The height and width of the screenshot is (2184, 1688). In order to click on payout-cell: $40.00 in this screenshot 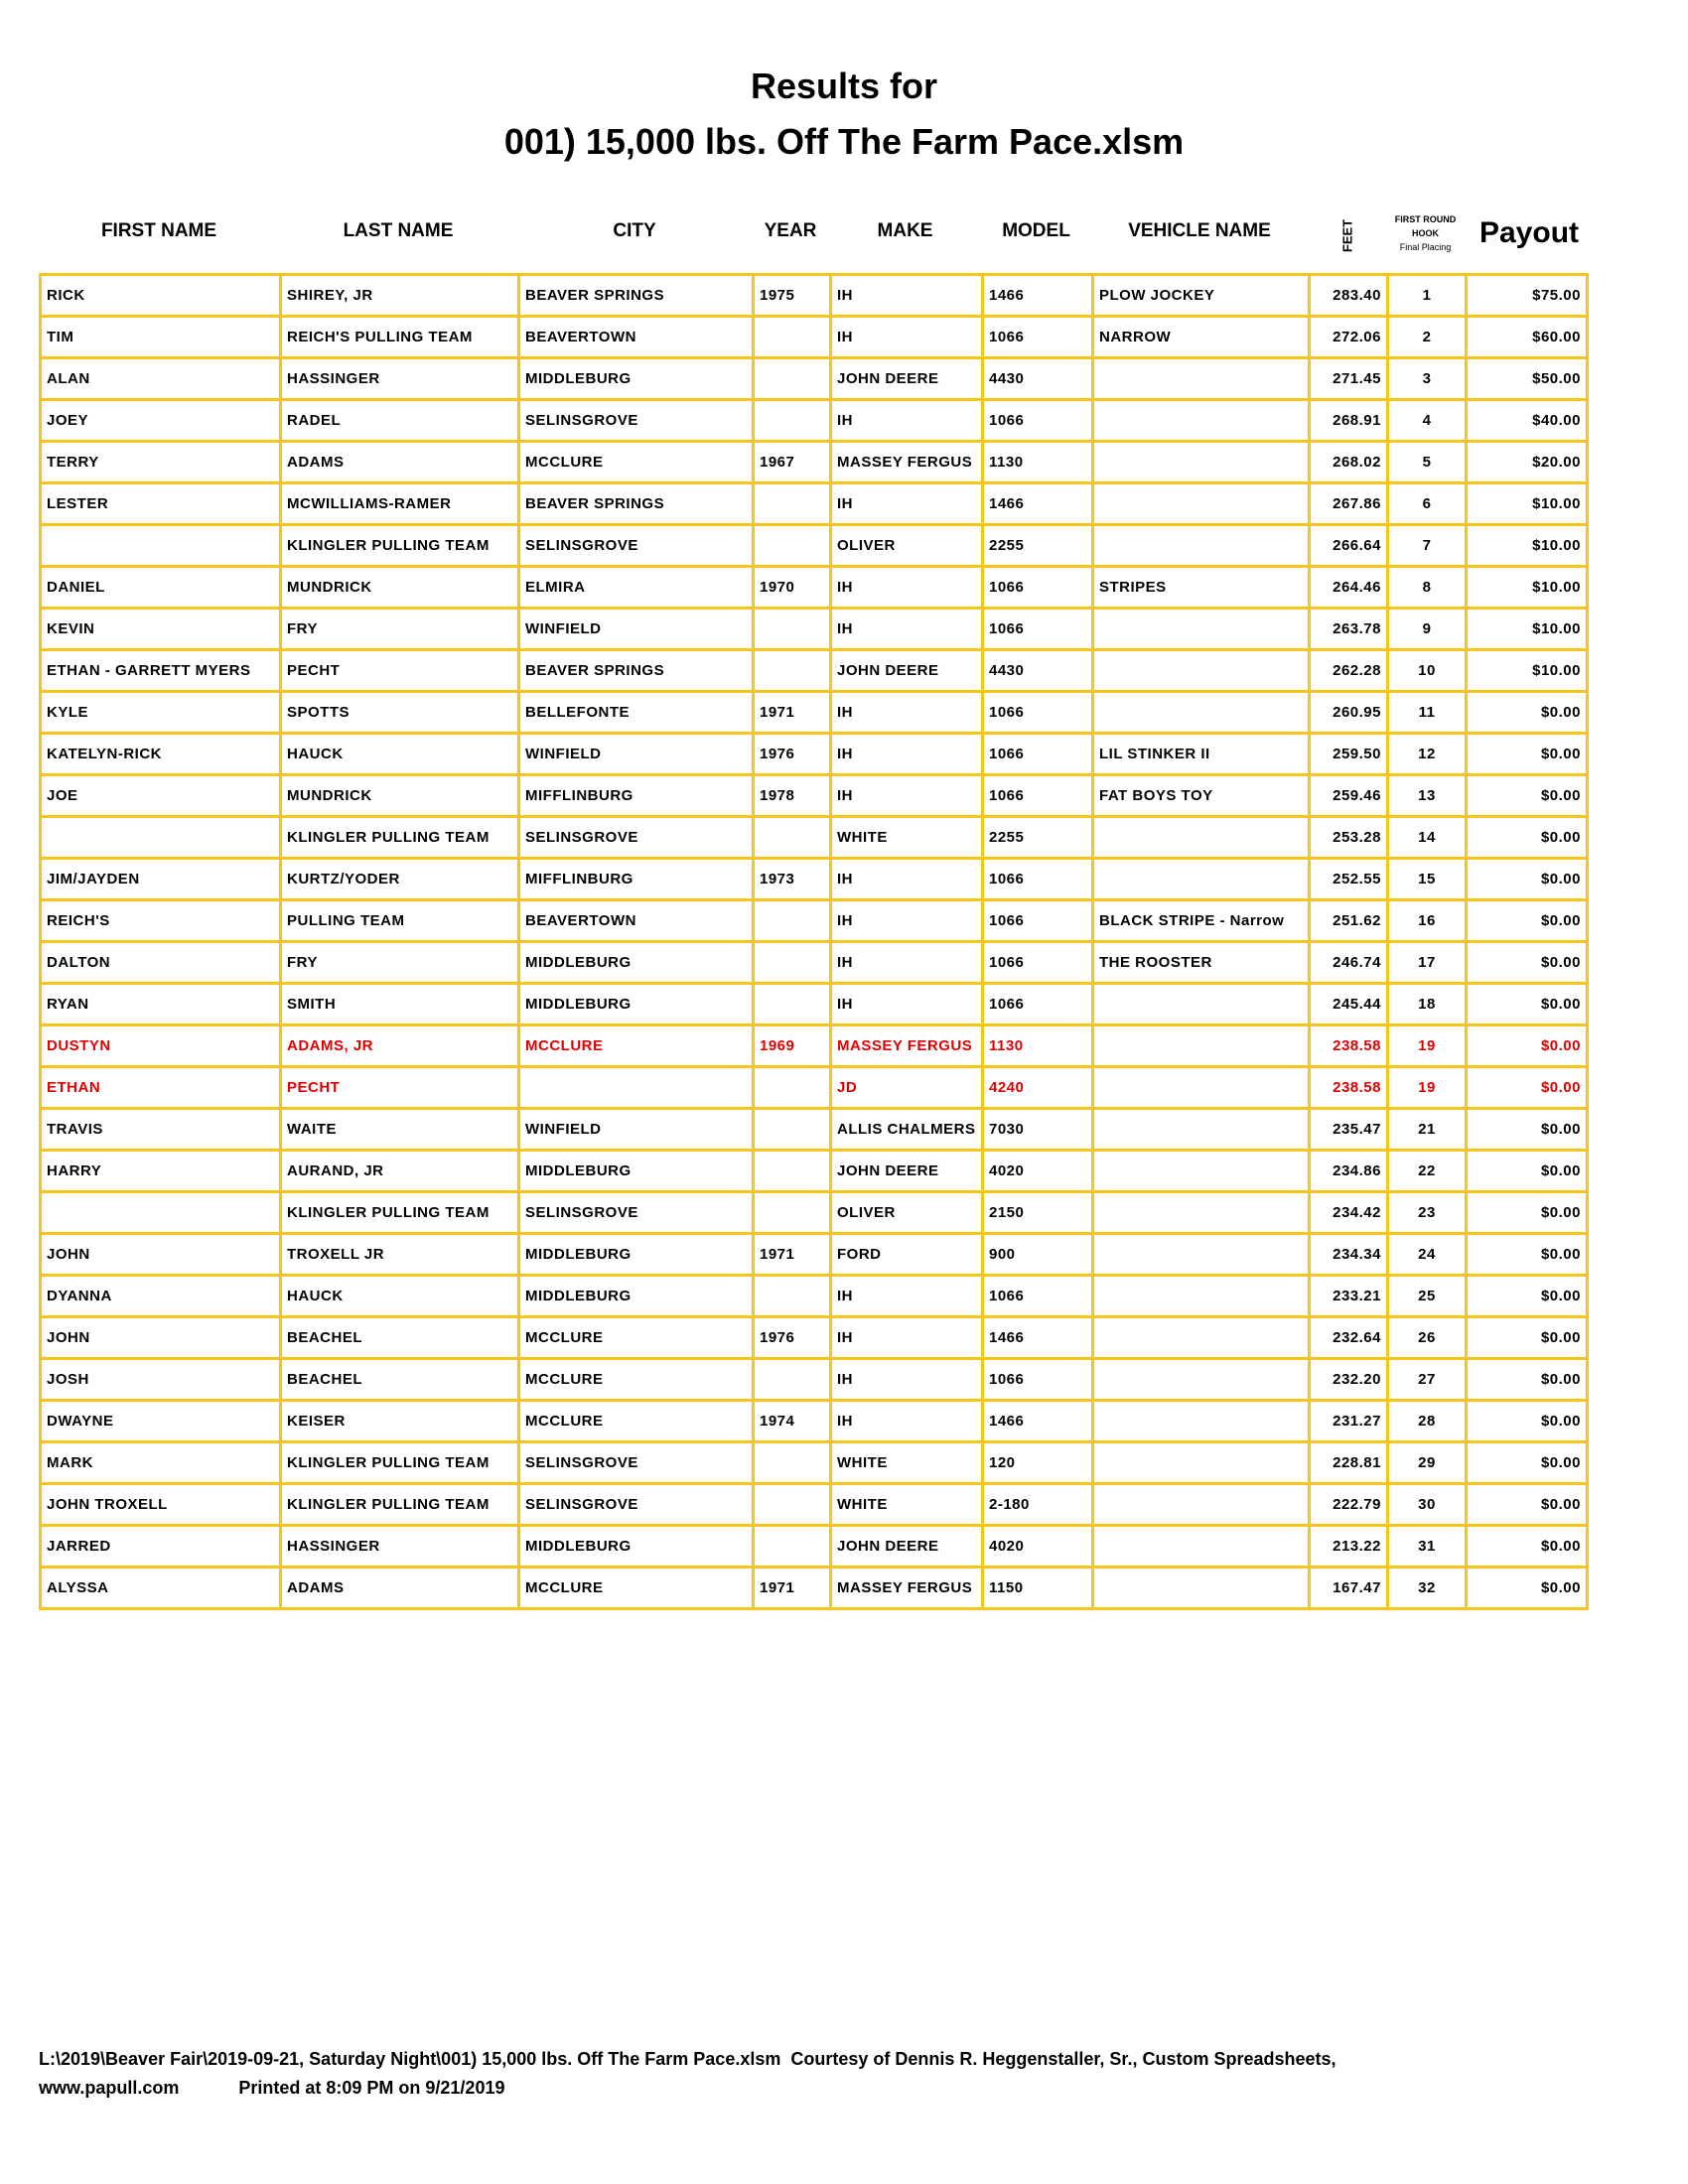, I will do `click(1527, 420)`.